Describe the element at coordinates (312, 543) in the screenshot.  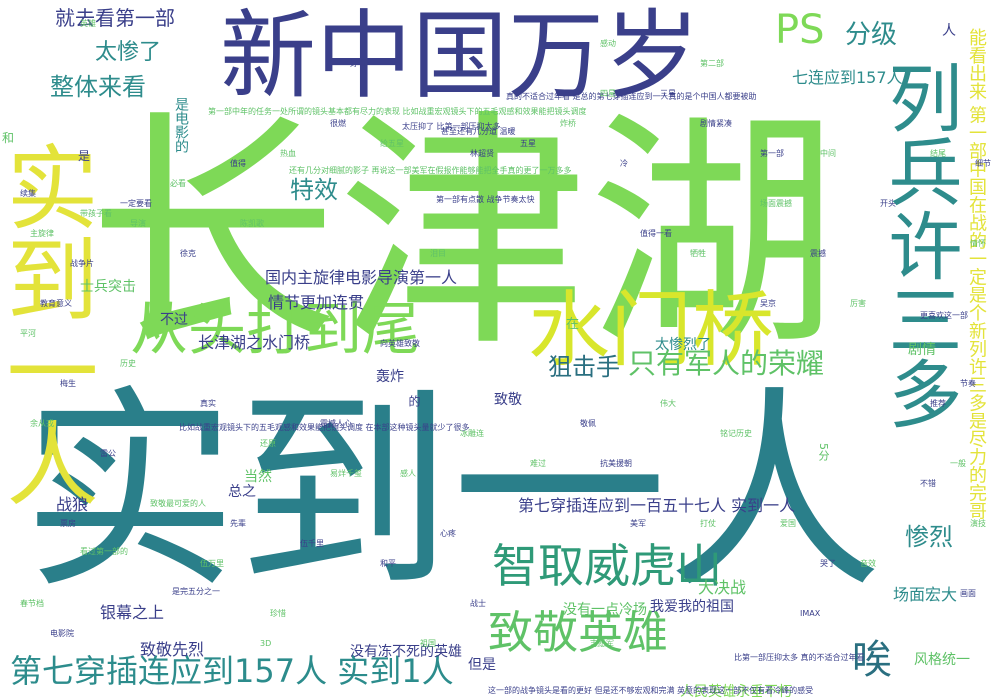
I see `cloud-word: 伍千里` at that location.